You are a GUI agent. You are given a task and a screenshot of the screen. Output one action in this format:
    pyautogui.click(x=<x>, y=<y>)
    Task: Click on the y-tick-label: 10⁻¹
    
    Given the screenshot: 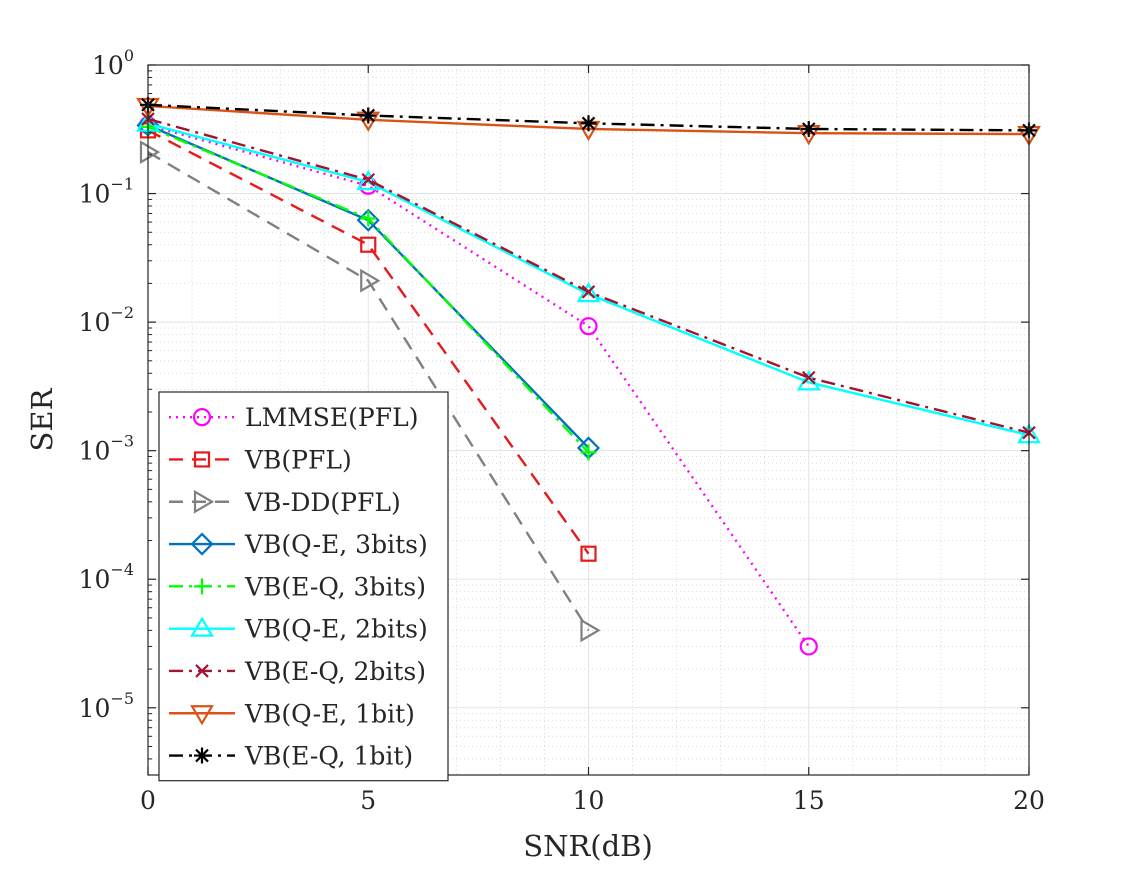 What is the action you would take?
    pyautogui.click(x=106, y=192)
    